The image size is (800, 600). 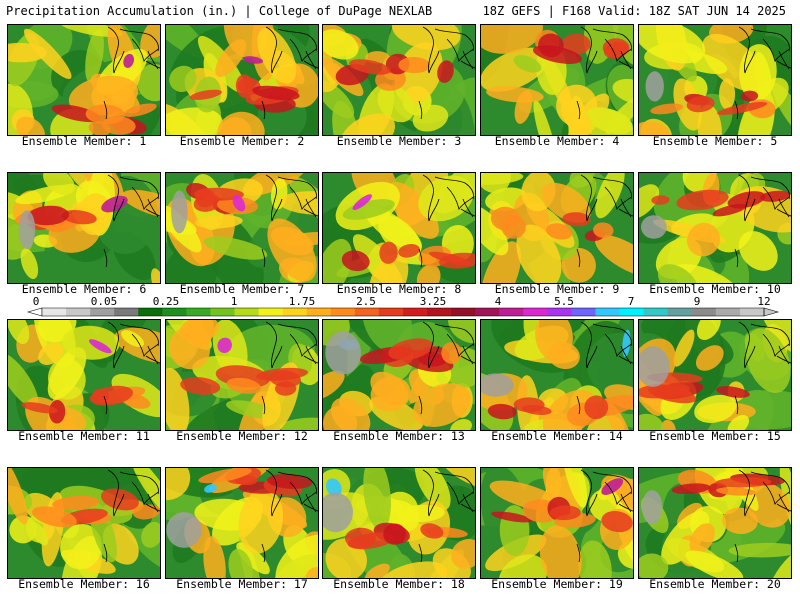 What do you see at coordinates (84, 141) in the screenshot?
I see `ensemble-member-label: Ensemble Member: 1` at bounding box center [84, 141].